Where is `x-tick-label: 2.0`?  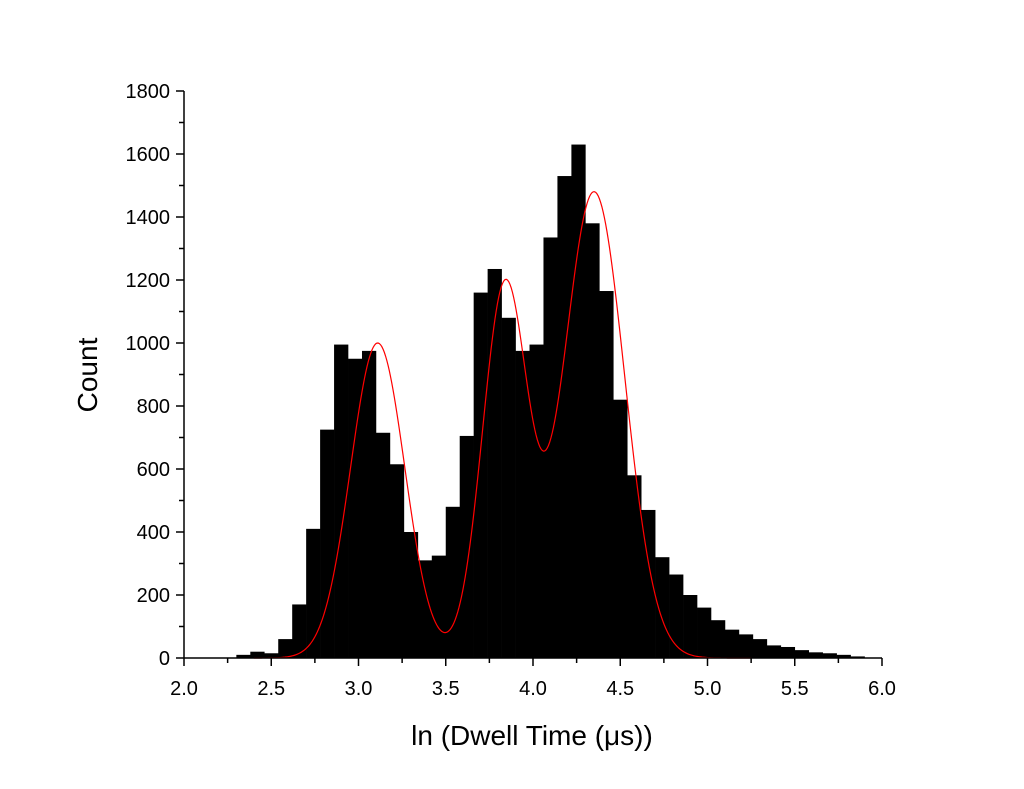 x-tick-label: 2.0 is located at coordinates (184, 689).